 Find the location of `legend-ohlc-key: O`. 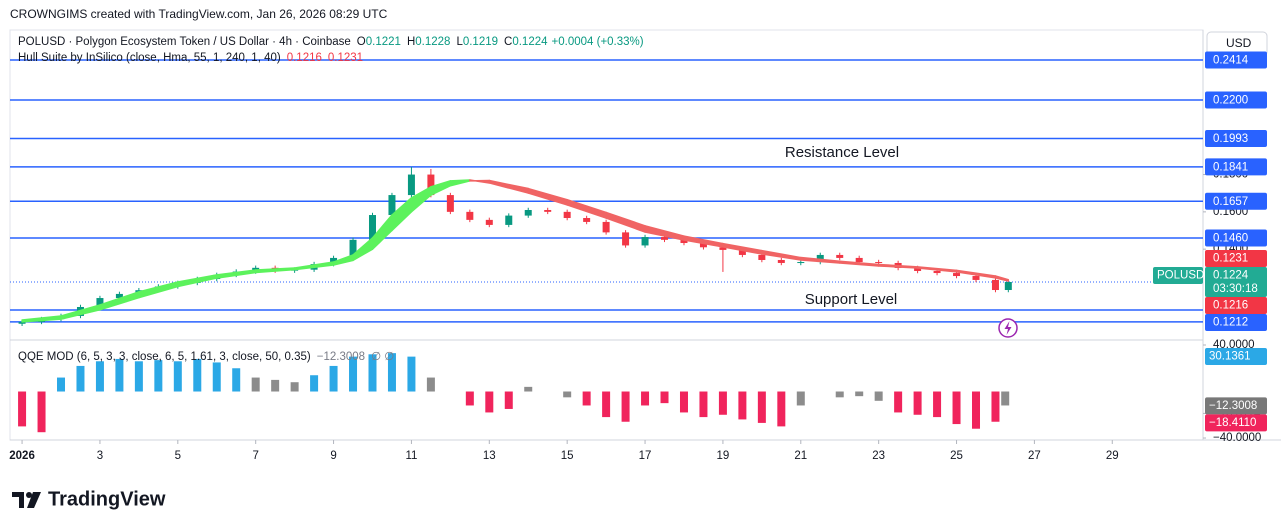

legend-ohlc-key: O is located at coordinates (361, 42).